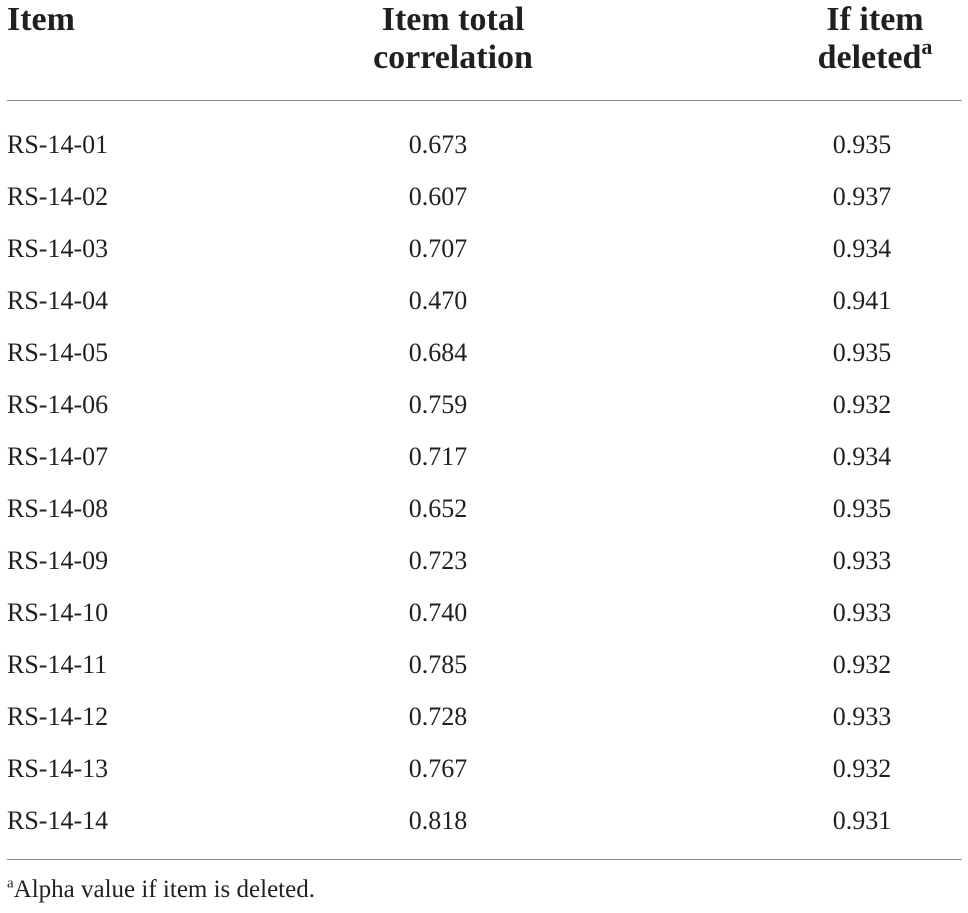 The width and height of the screenshot is (968, 913). What do you see at coordinates (58, 612) in the screenshot?
I see `cell-item: RS-14-10` at bounding box center [58, 612].